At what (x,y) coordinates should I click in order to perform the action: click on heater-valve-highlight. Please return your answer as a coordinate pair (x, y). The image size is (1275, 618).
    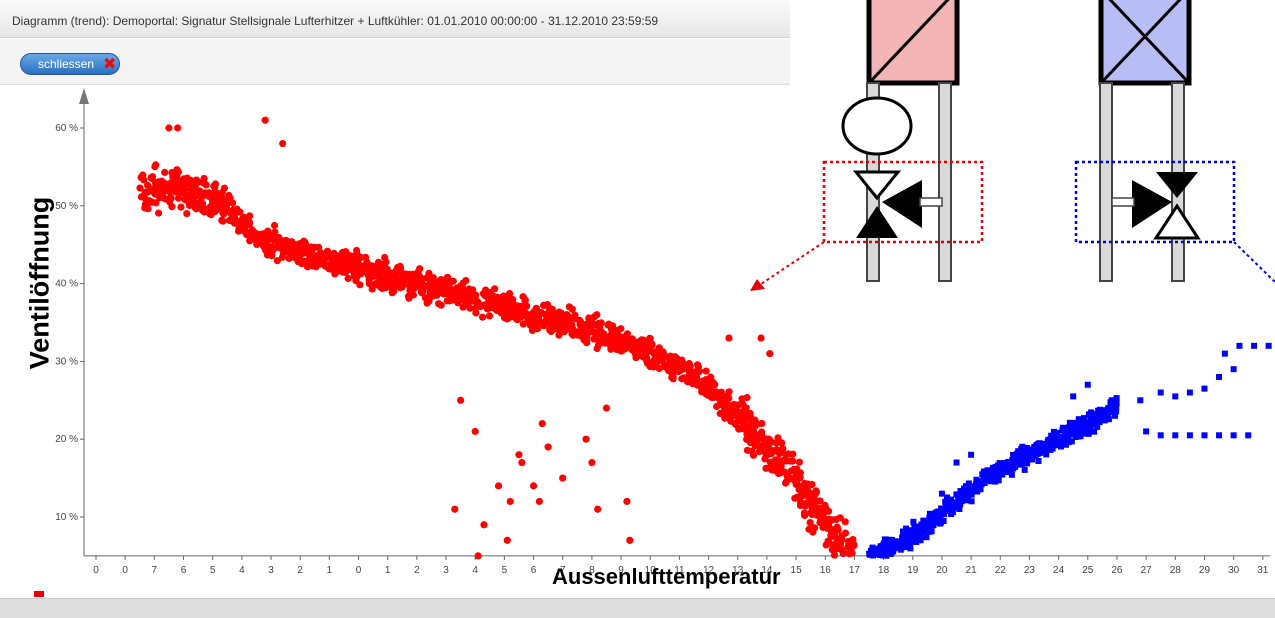
    Looking at the image, I should click on (903, 202).